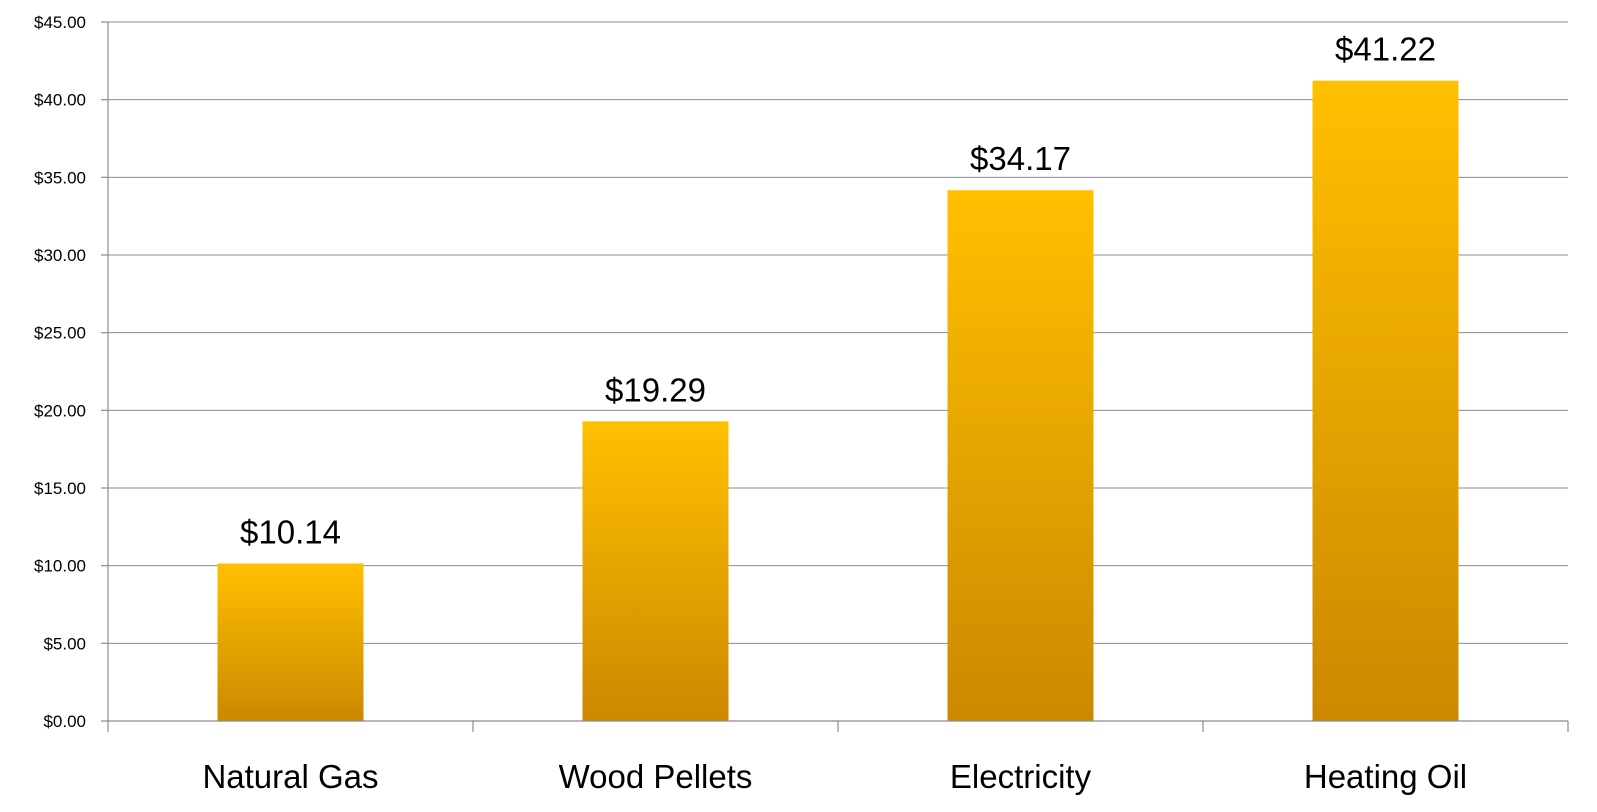 The width and height of the screenshot is (1597, 812). I want to click on y-tick-label: $35.00, so click(60, 177).